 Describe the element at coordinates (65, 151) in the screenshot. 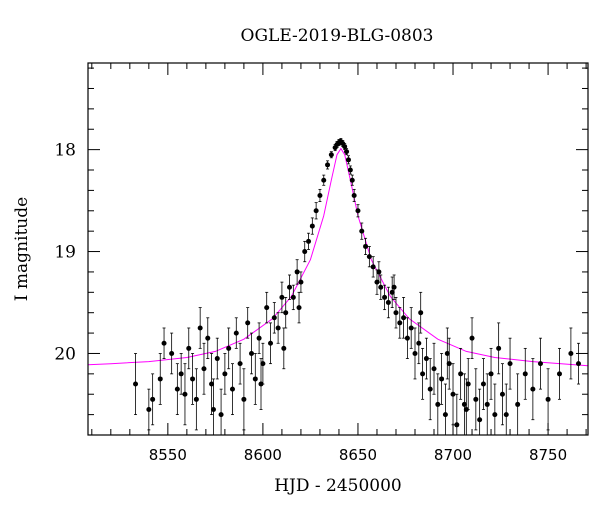

I see `y-tick-label: 18` at that location.